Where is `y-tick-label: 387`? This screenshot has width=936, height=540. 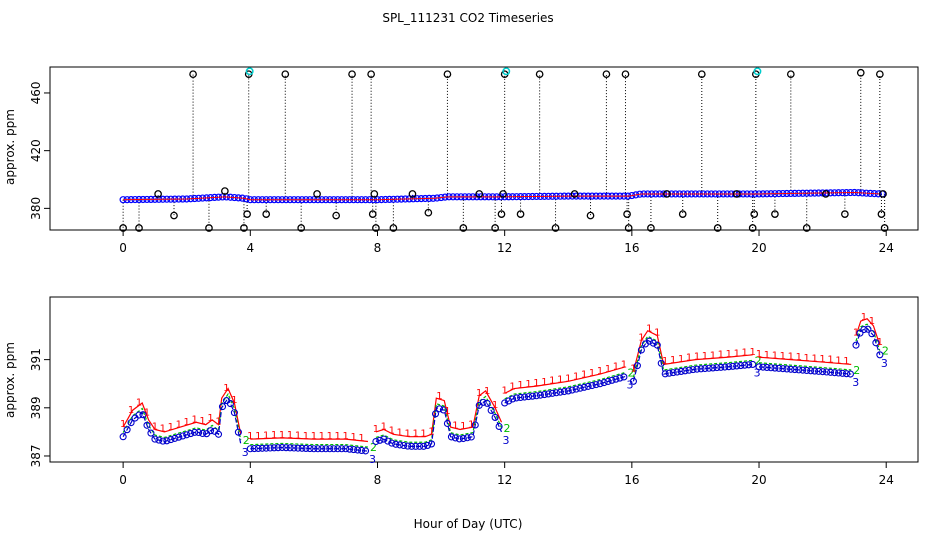 y-tick-label: 387 is located at coordinates (36, 456).